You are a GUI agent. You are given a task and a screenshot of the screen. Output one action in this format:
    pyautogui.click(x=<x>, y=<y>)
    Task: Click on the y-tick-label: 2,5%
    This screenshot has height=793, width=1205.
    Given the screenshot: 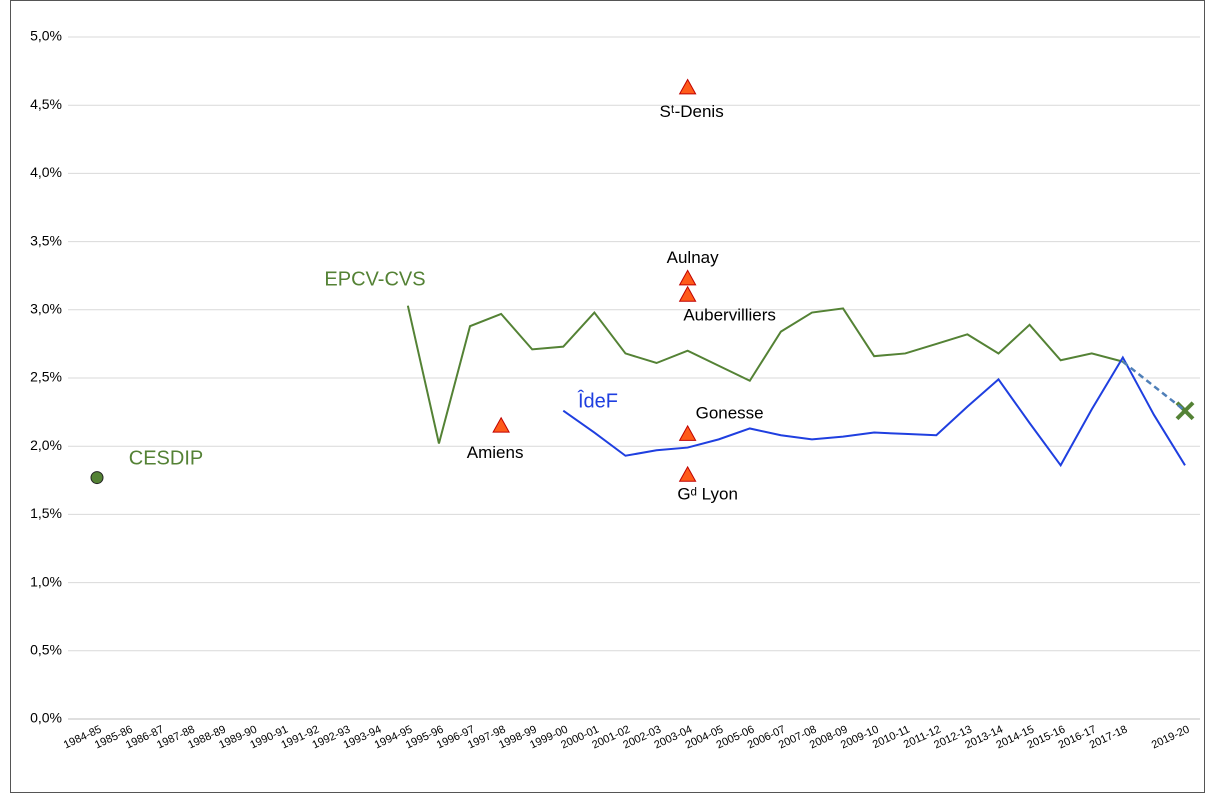 What is the action you would take?
    pyautogui.click(x=46, y=377)
    